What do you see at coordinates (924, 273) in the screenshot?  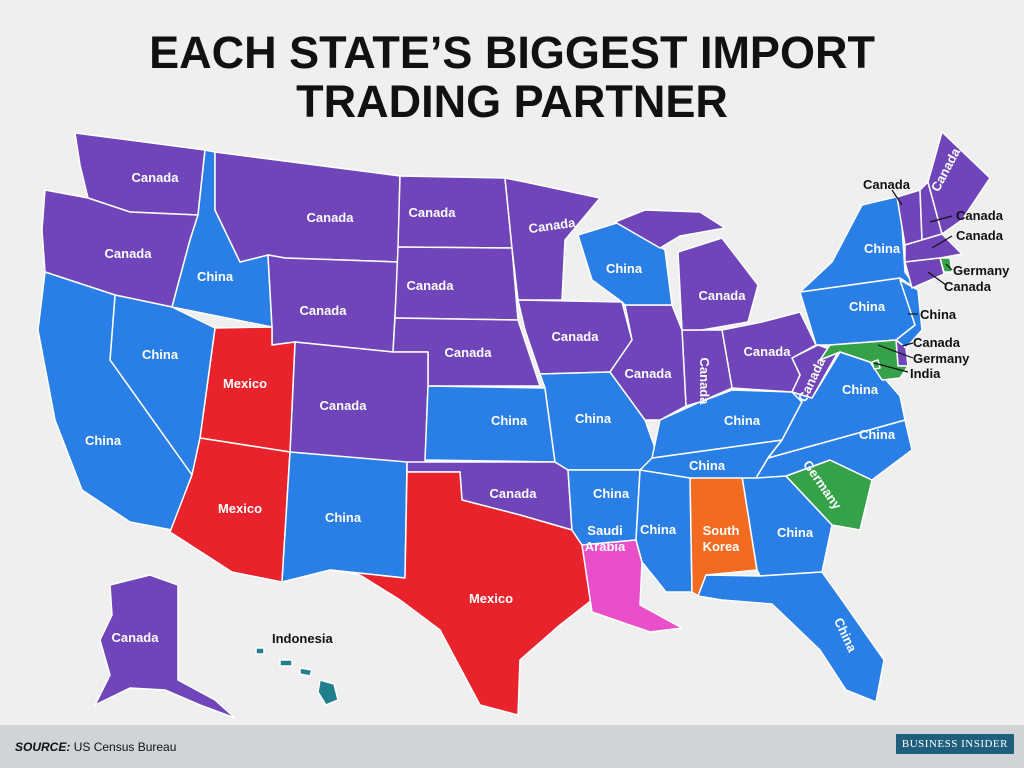 I see `state-ct` at bounding box center [924, 273].